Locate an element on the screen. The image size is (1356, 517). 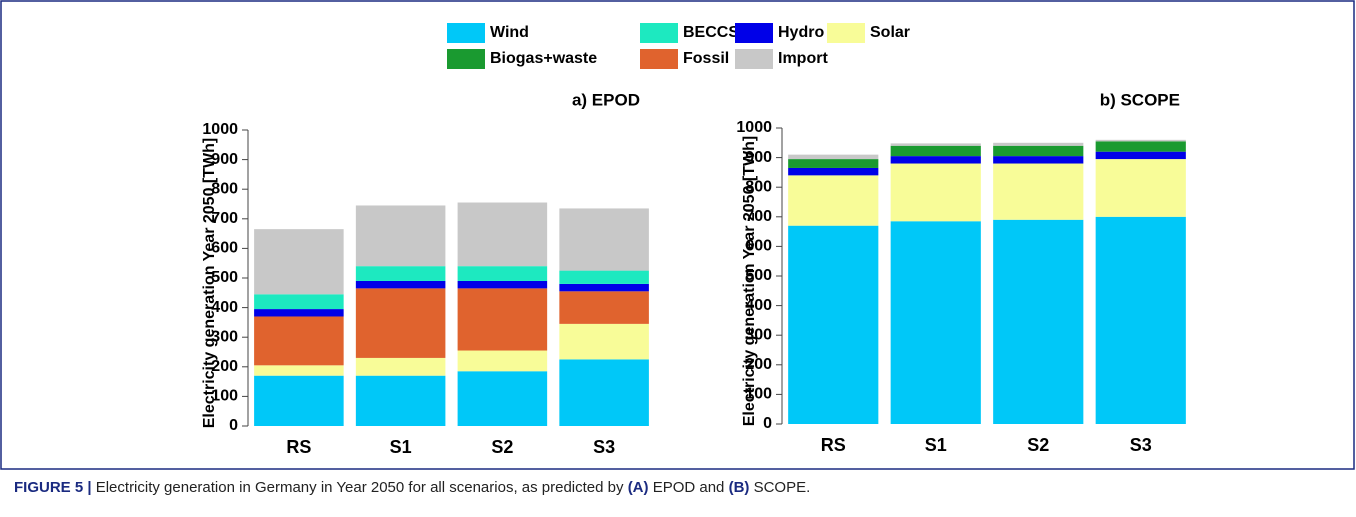
legend-label: Hydro is located at coordinates (801, 32).